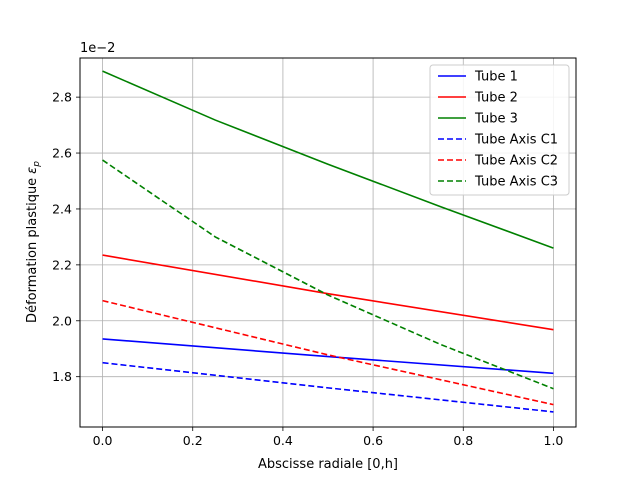  Describe the element at coordinates (193, 440) in the screenshot. I see `x-tick-label: 0.2` at that location.